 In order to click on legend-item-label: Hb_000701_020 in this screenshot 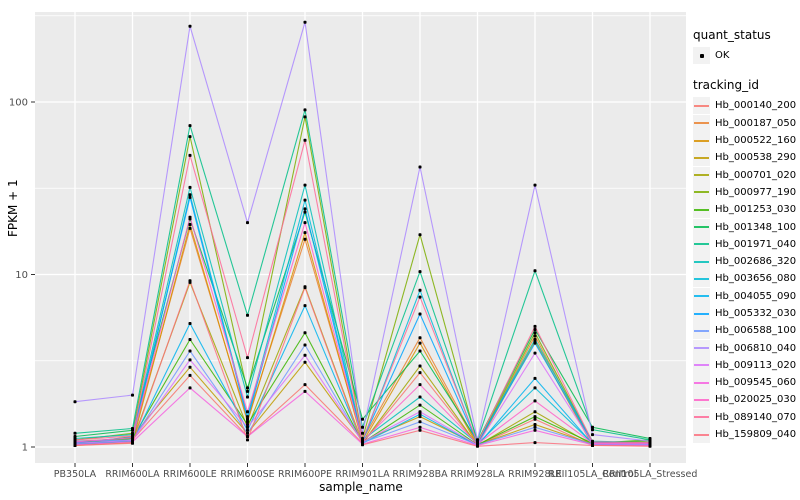, I will do `click(756, 175)`.